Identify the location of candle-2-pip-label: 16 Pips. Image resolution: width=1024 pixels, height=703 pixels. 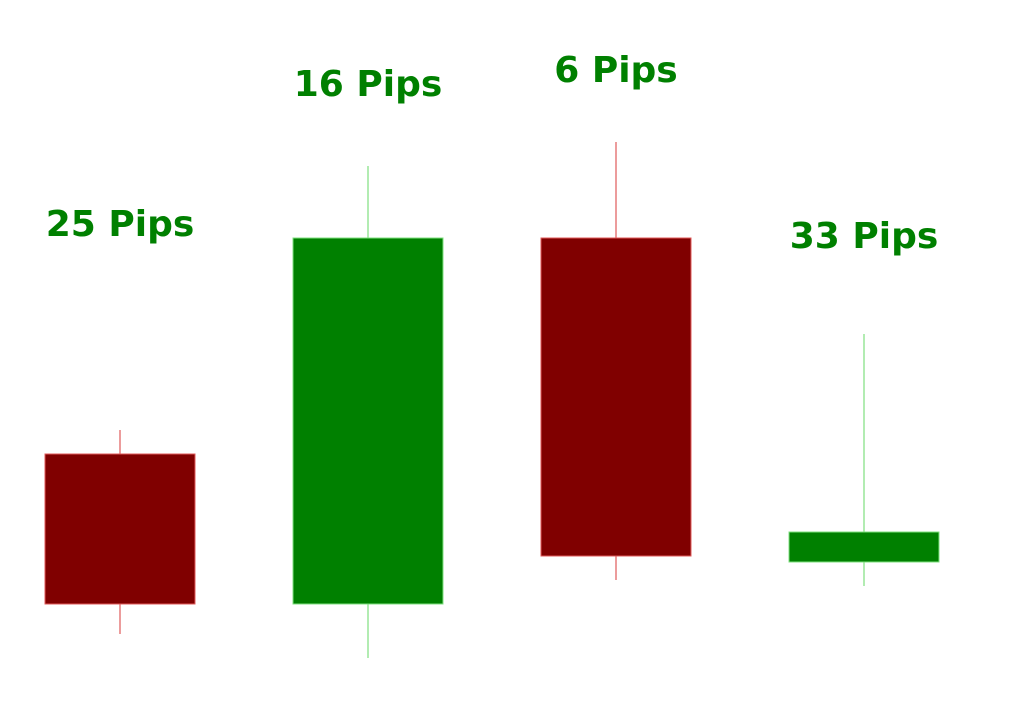
(368, 84).